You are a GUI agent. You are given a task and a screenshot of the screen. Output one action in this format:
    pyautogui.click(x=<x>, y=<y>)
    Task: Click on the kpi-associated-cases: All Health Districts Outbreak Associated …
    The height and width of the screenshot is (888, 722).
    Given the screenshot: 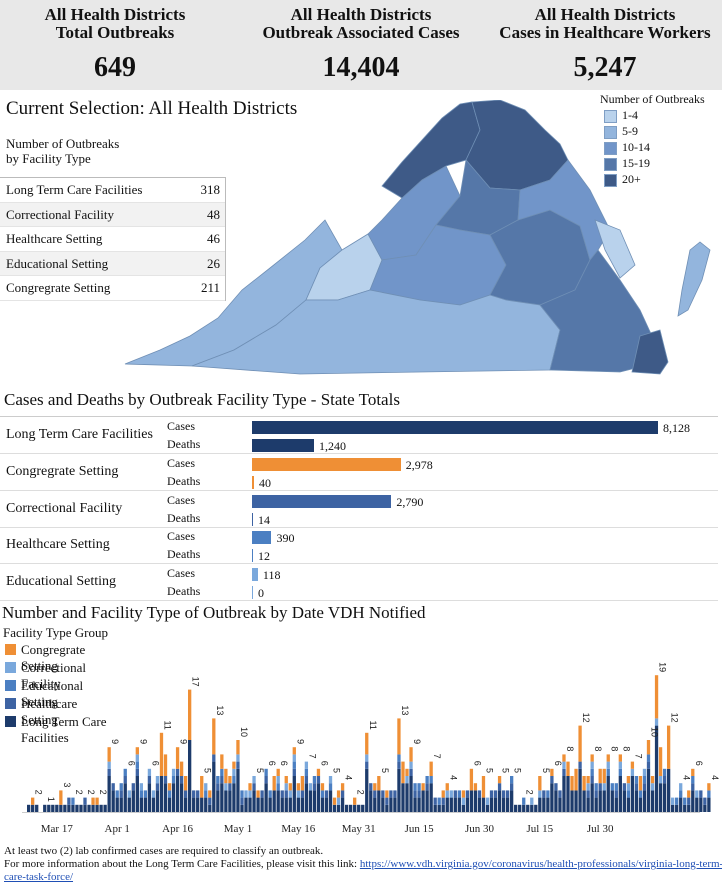 What is the action you would take?
    pyautogui.click(x=361, y=45)
    